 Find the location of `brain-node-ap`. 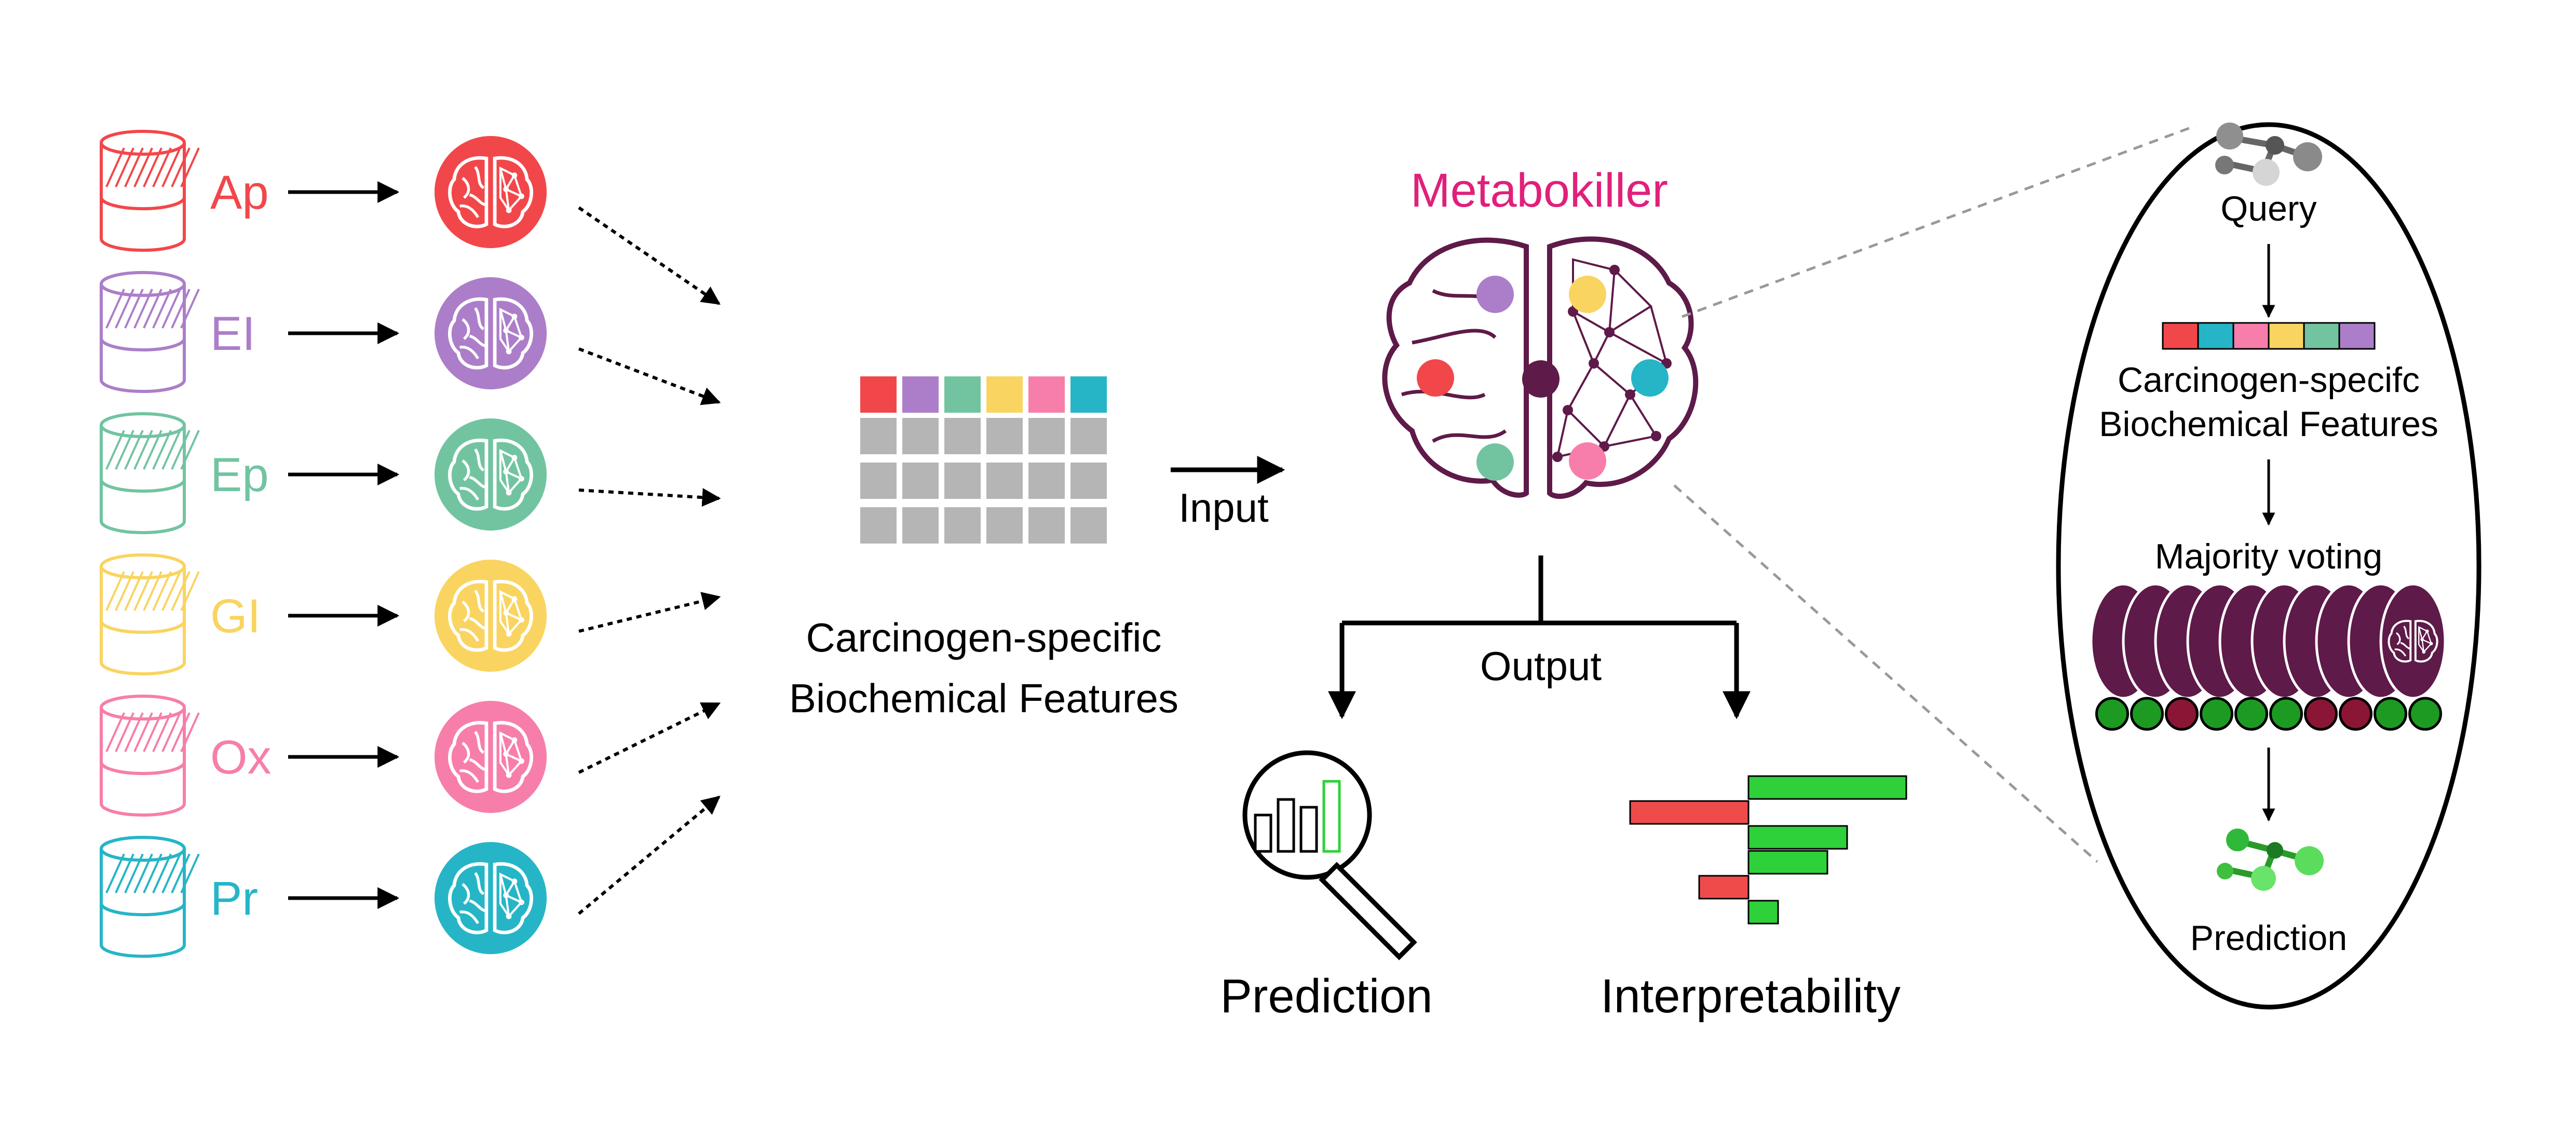

brain-node-ap is located at coordinates (1435, 378).